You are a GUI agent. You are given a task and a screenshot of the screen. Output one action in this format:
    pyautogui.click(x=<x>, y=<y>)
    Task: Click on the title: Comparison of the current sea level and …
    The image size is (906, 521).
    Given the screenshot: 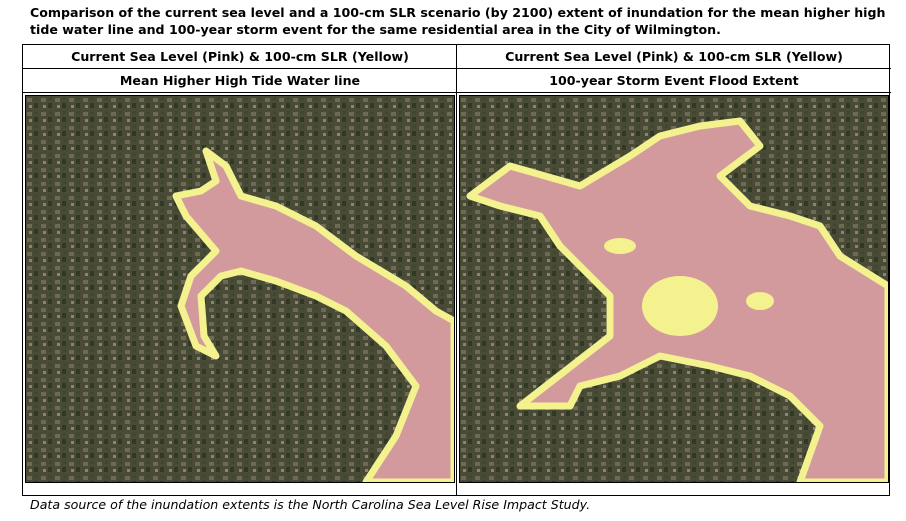 What is the action you would take?
    pyautogui.click(x=457, y=21)
    